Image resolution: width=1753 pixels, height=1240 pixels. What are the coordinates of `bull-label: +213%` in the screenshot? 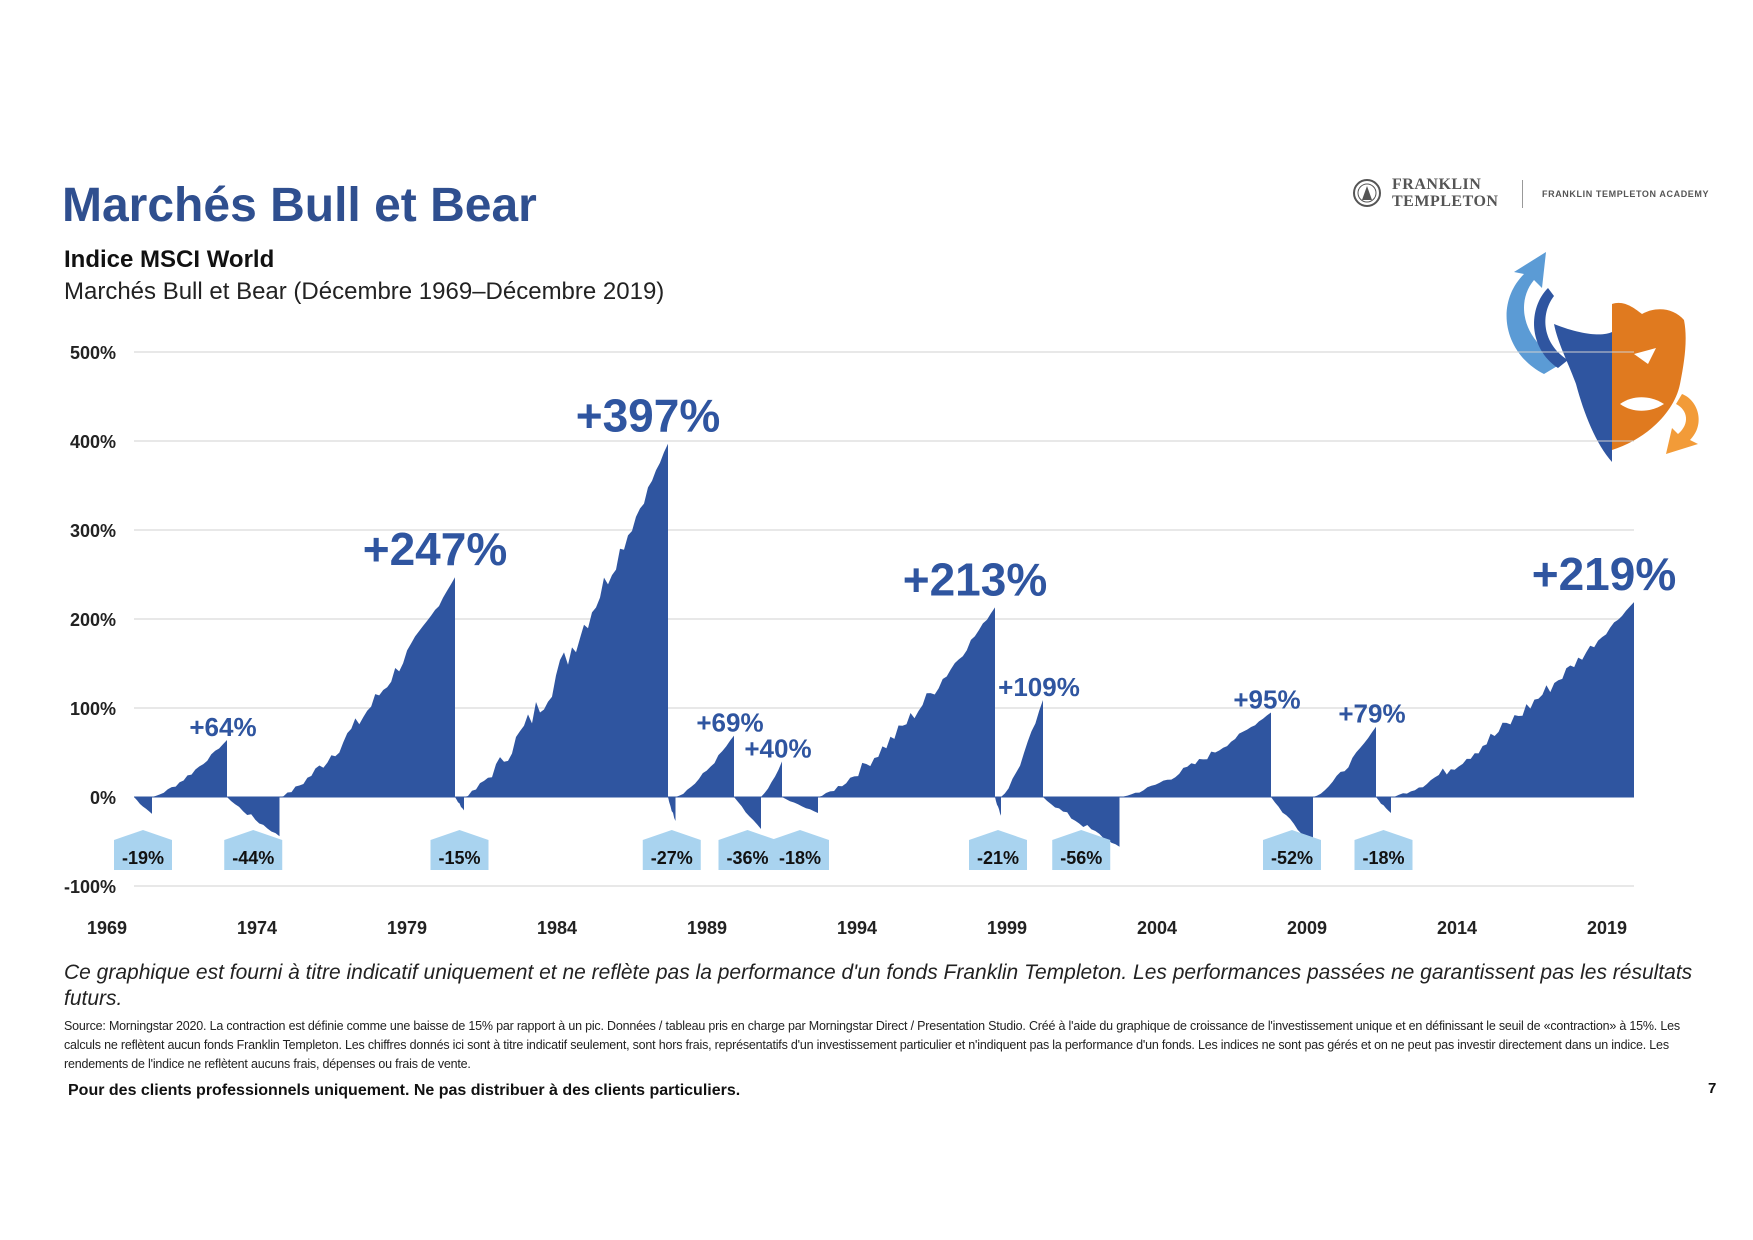 It's located at (975, 579).